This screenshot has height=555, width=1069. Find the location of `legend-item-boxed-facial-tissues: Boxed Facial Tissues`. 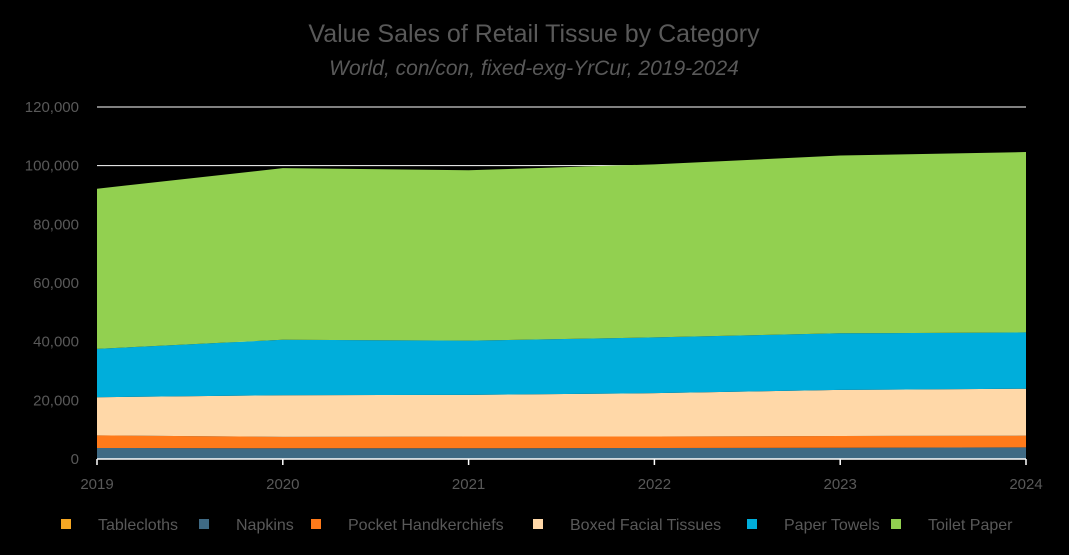

legend-item-boxed-facial-tissues: Boxed Facial Tissues is located at coordinates (627, 525).